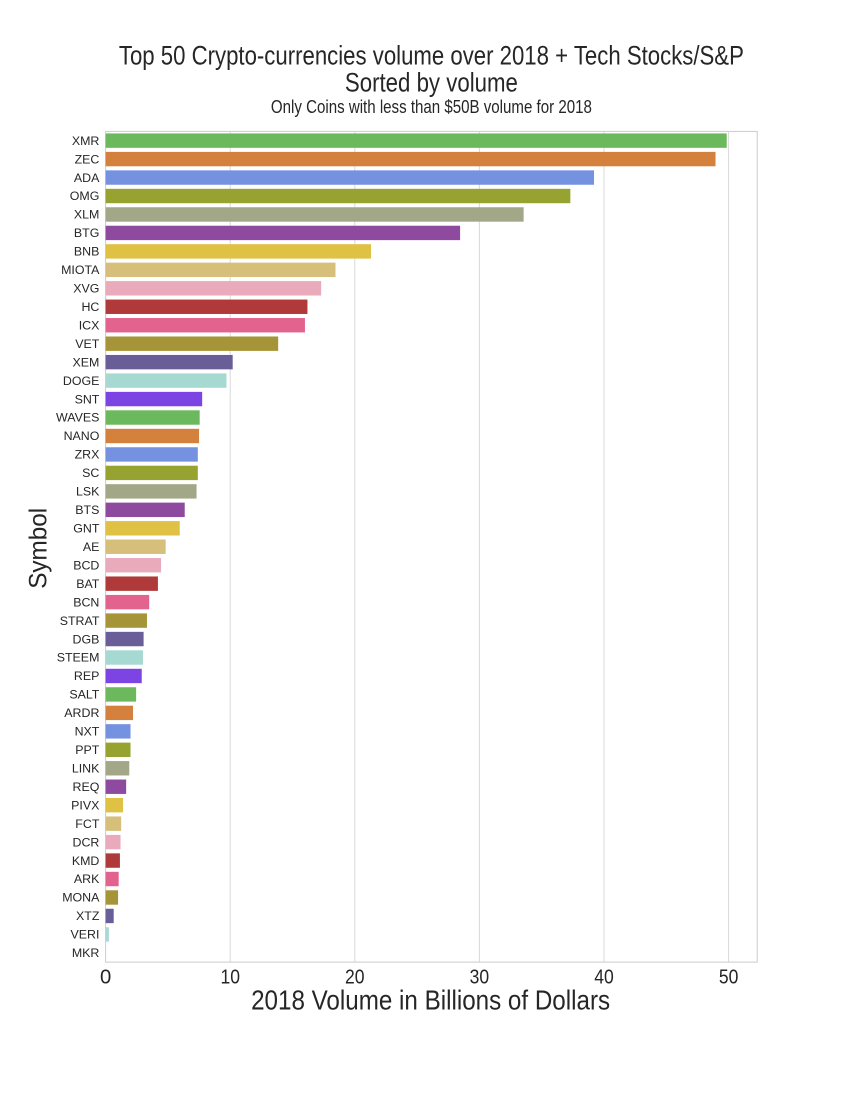 Image resolution: width=842 pixels, height=1099 pixels. What do you see at coordinates (87, 344) in the screenshot?
I see `svg-text: VET` at bounding box center [87, 344].